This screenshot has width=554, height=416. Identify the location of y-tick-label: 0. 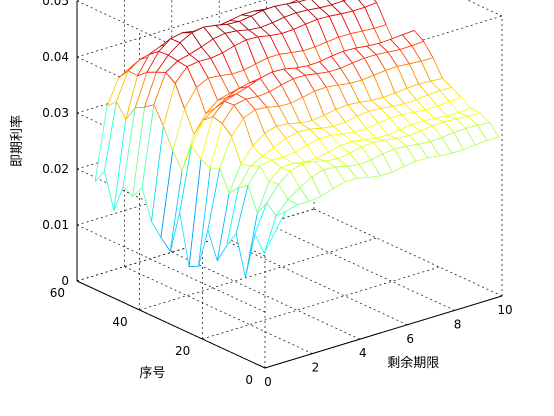
(249, 380).